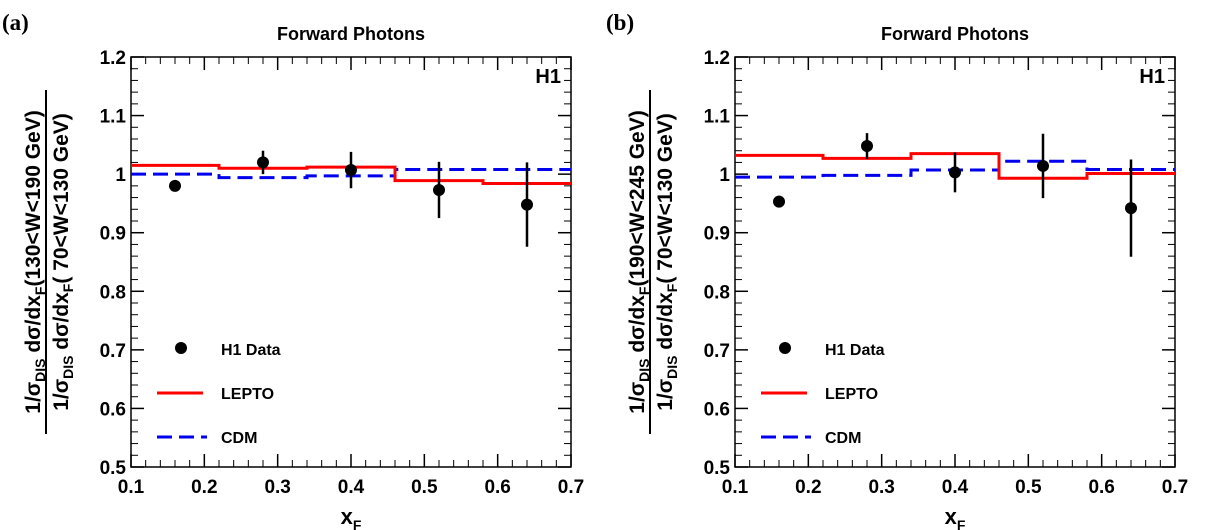 The width and height of the screenshot is (1208, 530). I want to click on y-label-numerator: 1/σDIS dσ/dxF(130<W<190 GeV), so click(35, 261).